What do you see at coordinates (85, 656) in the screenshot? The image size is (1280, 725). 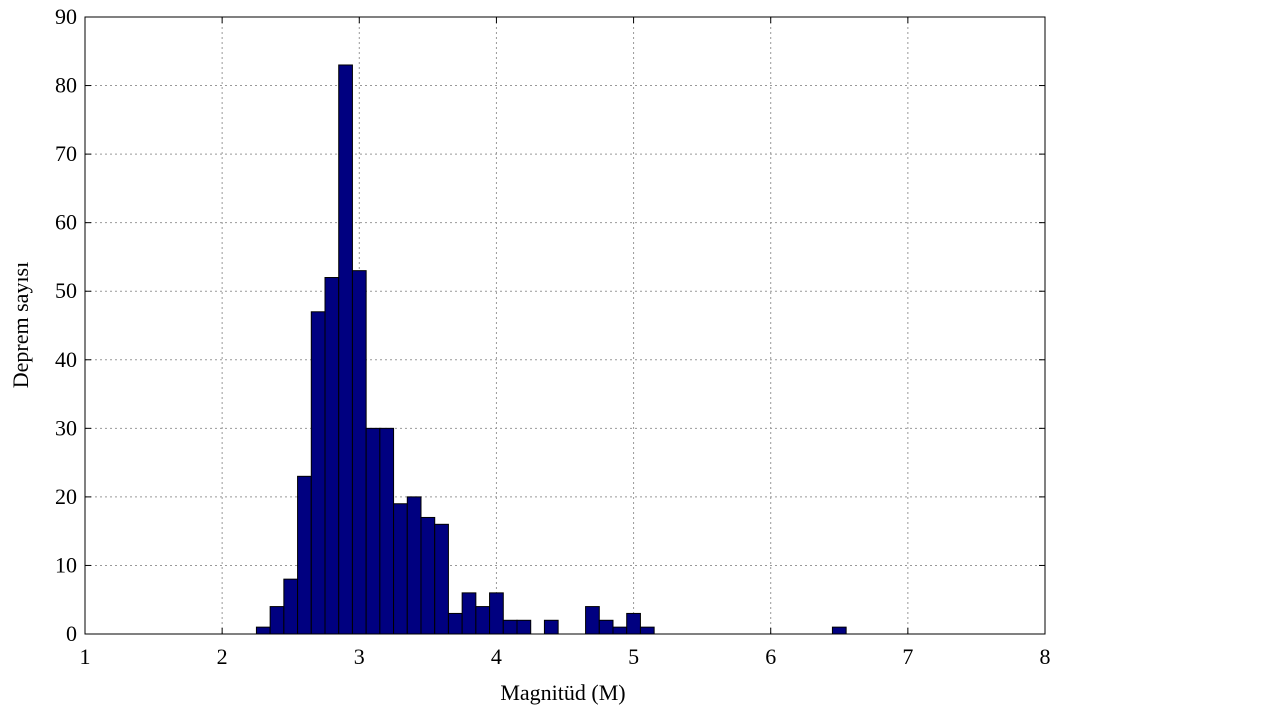 I see `x-tick-label: 1` at bounding box center [85, 656].